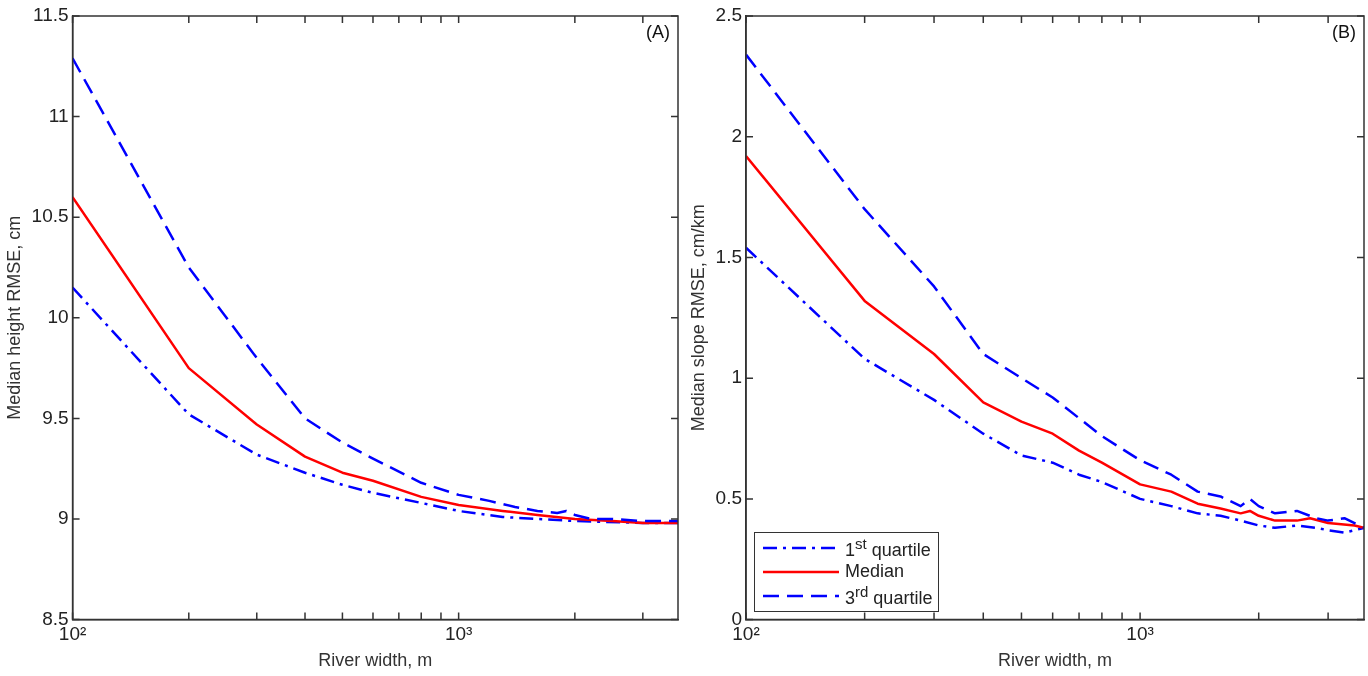 The height and width of the screenshot is (676, 1368). I want to click on legend-label: Median, so click(875, 572).